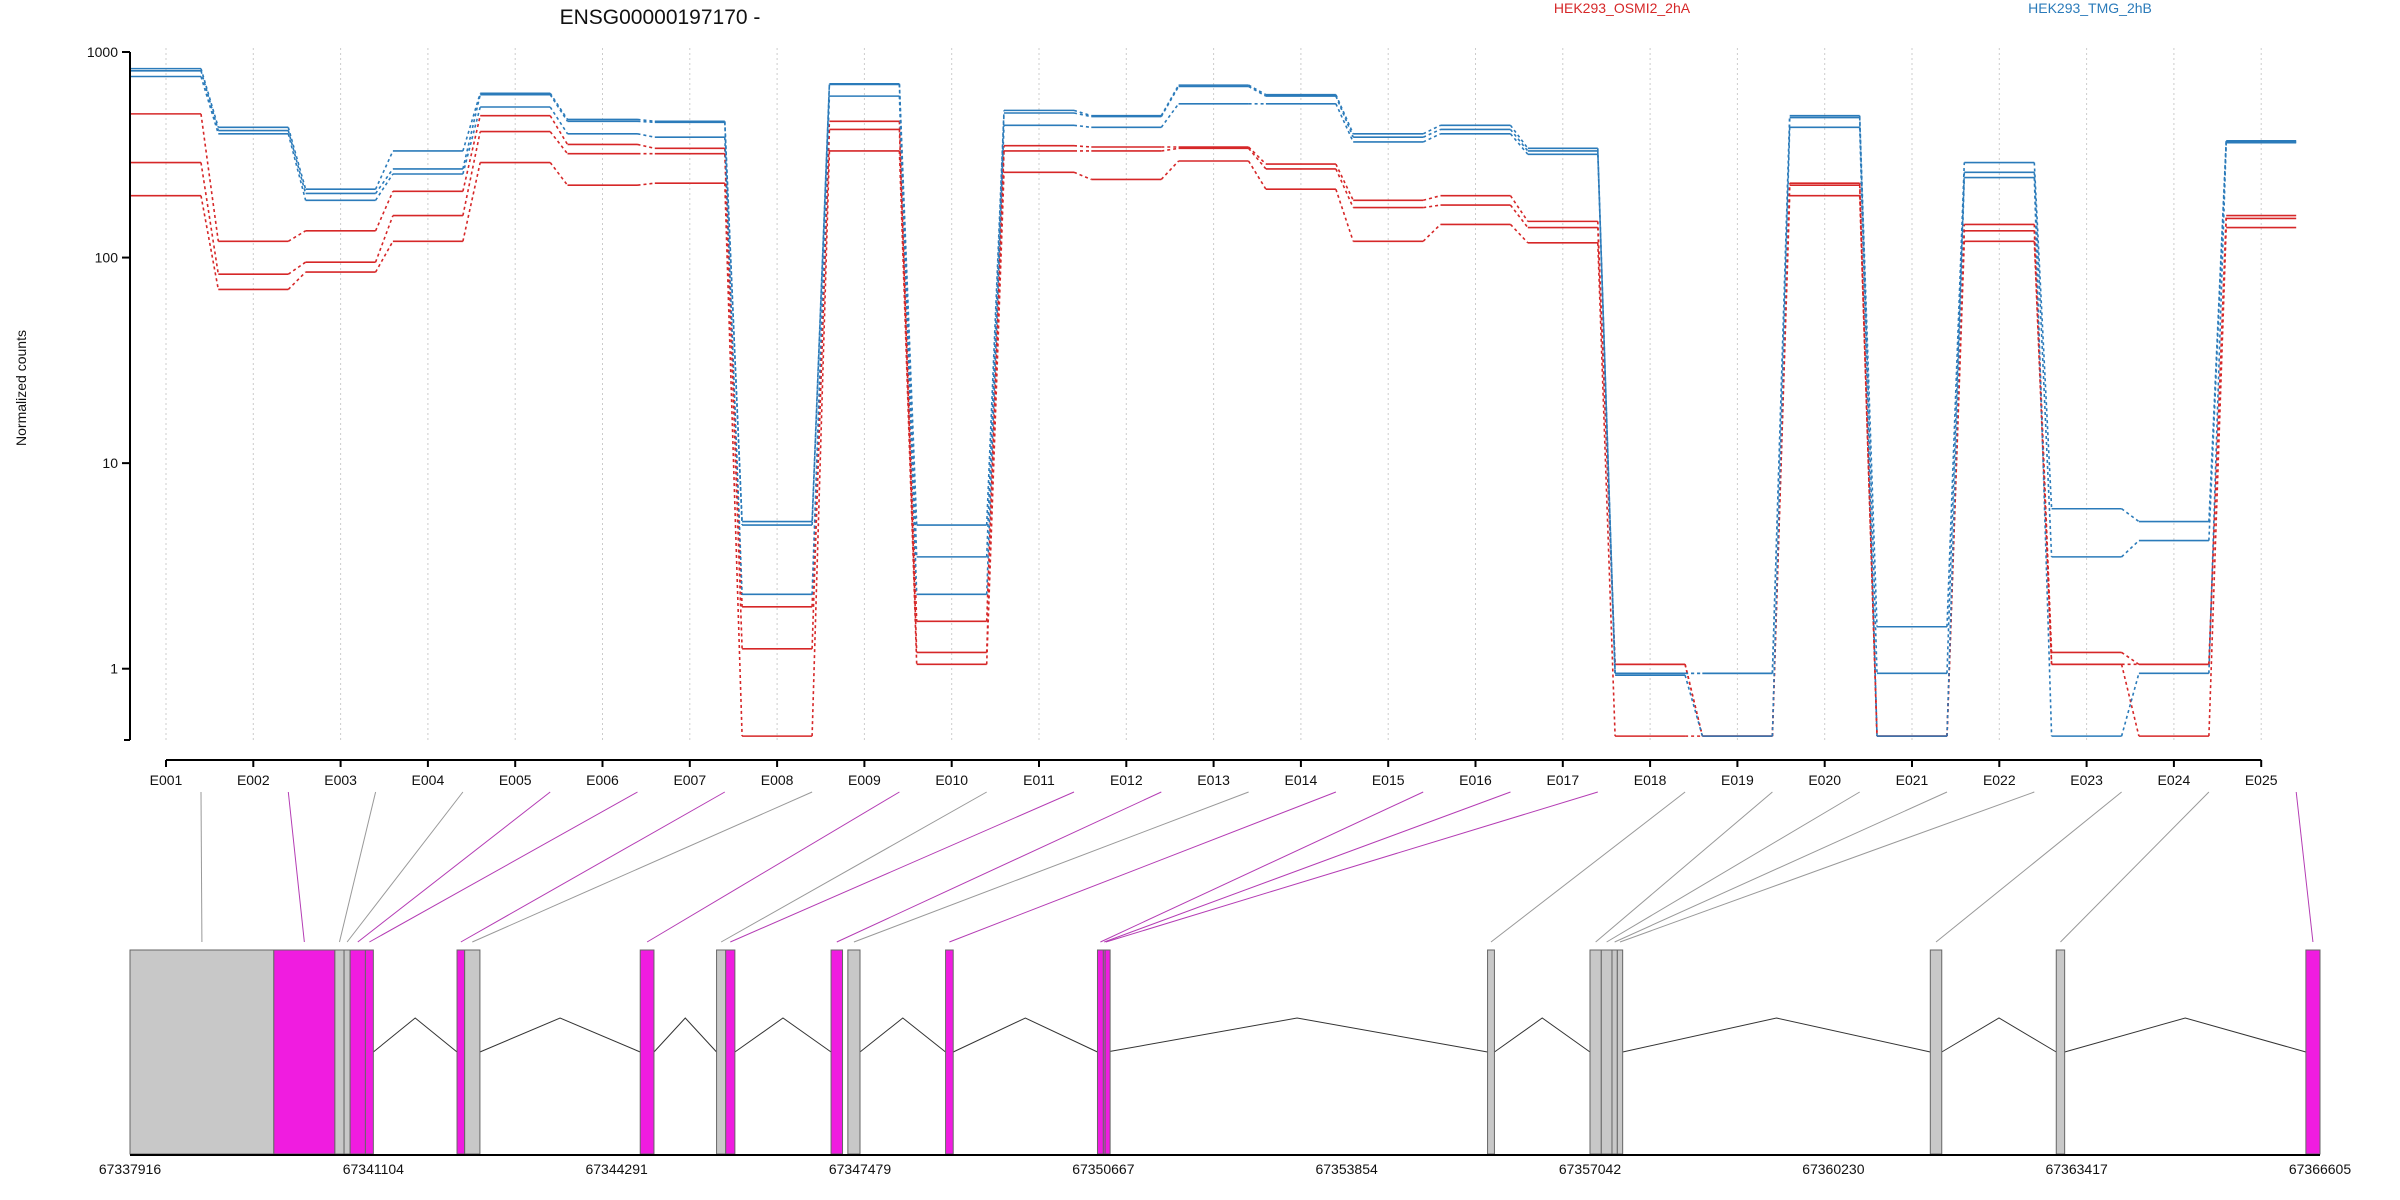 This screenshot has height=1200, width=2400. Describe the element at coordinates (428, 780) in the screenshot. I see `x-tick-label: E004` at that location.